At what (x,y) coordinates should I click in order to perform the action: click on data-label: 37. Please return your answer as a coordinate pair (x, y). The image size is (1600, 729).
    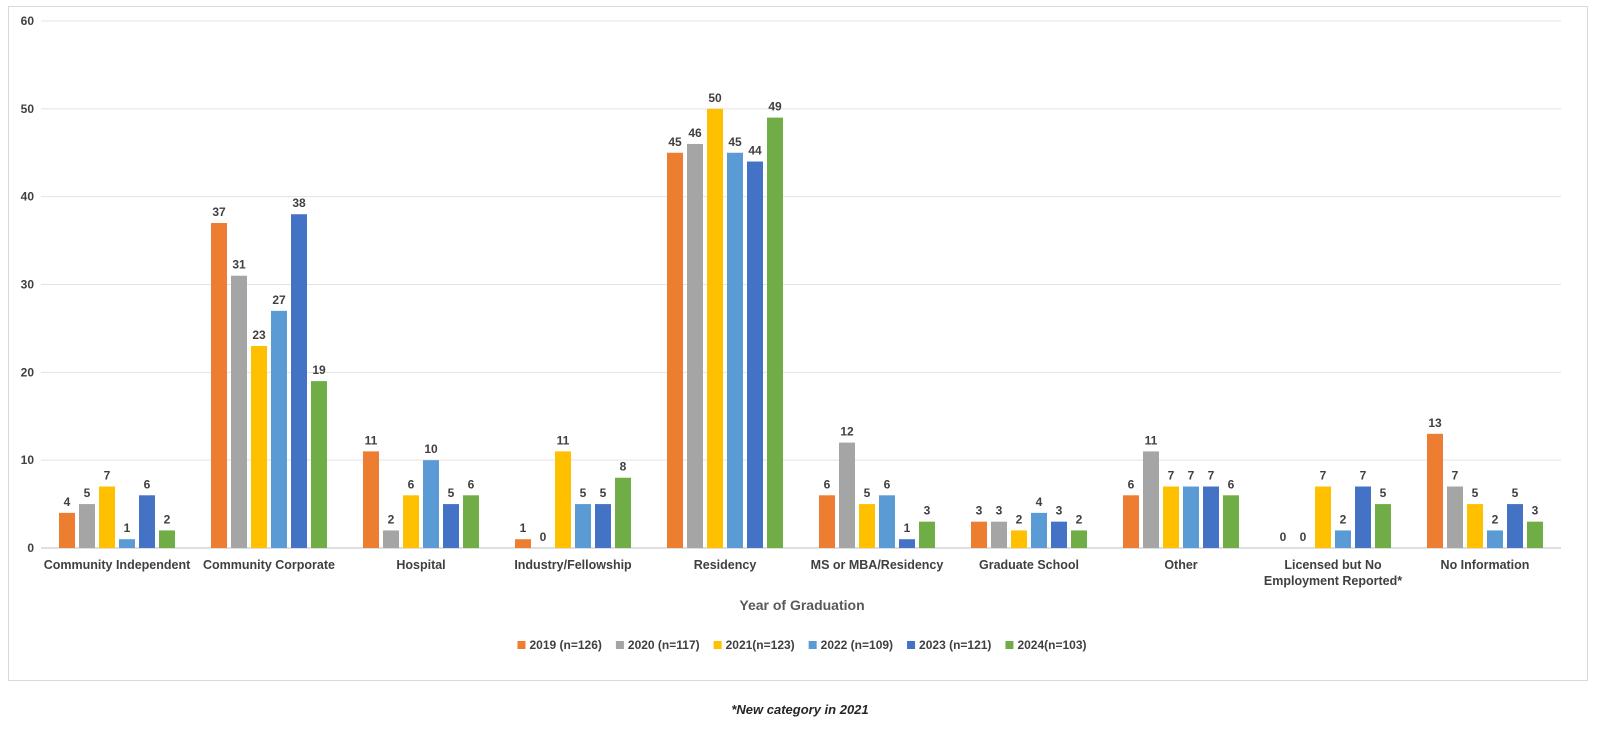
    Looking at the image, I should click on (219, 212).